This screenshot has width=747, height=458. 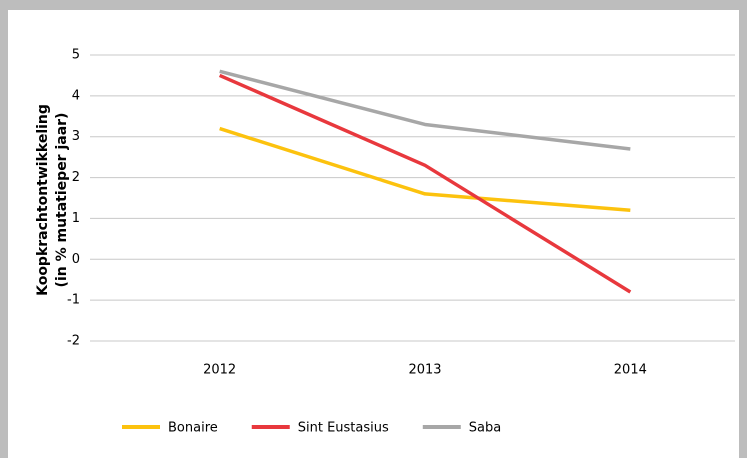 I want to click on legend-label: Saba, so click(x=485, y=428).